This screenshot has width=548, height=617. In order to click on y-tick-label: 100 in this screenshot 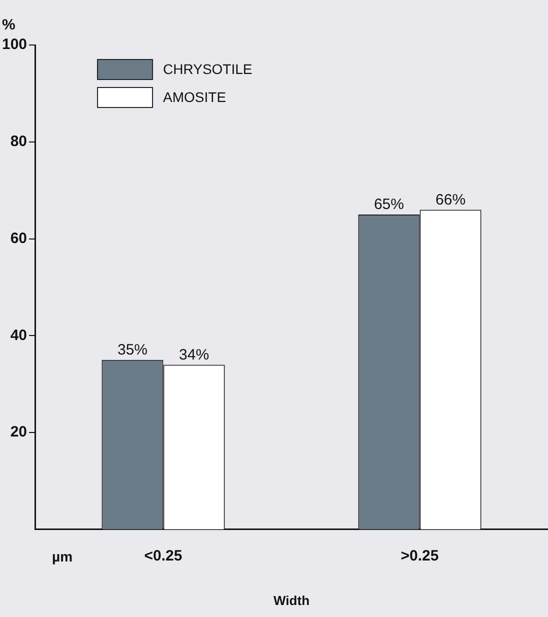, I will do `click(15, 45)`.